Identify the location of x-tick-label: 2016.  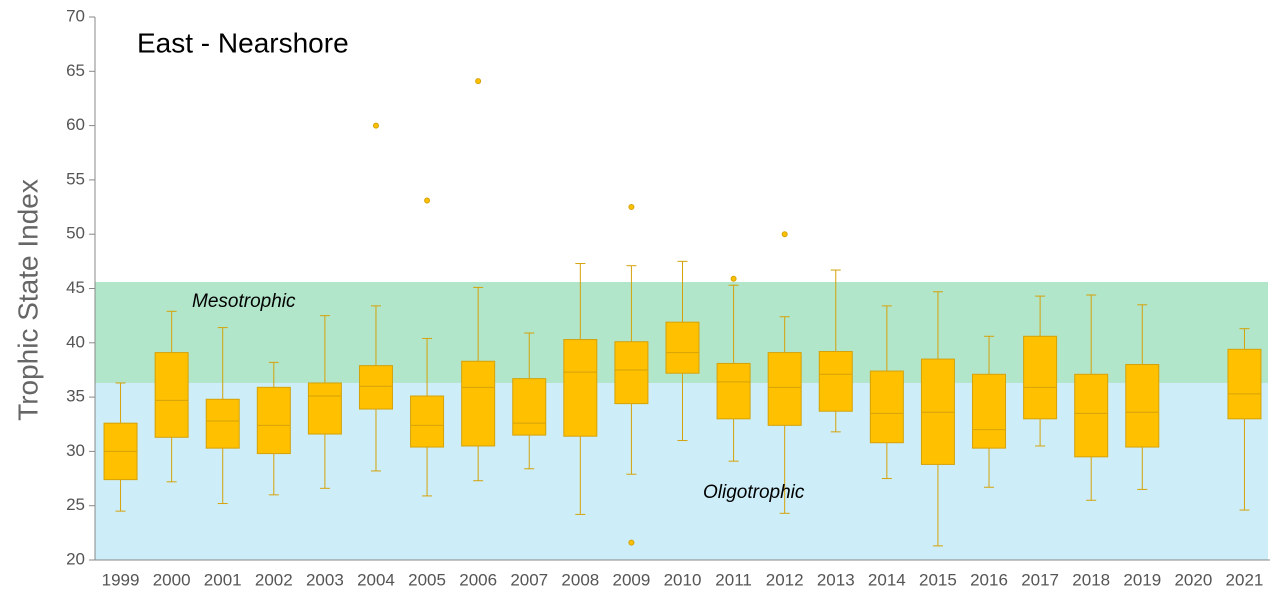
(989, 579).